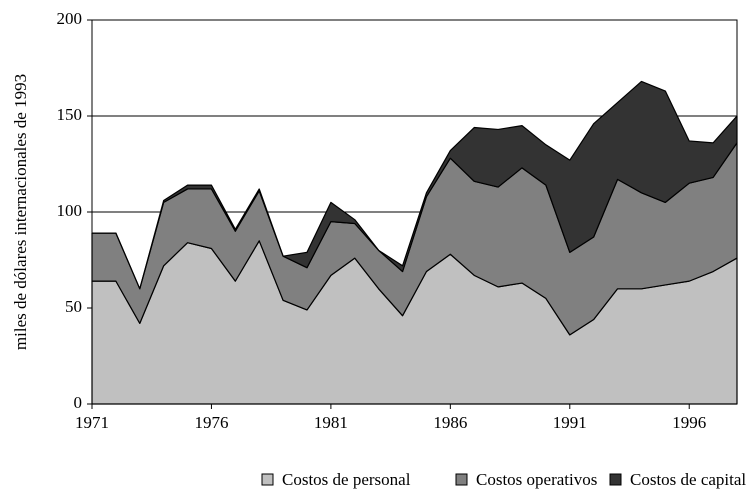 Image resolution: width=756 pixels, height=495 pixels. What do you see at coordinates (688, 479) in the screenshot?
I see `legend-label: Costos de capital` at bounding box center [688, 479].